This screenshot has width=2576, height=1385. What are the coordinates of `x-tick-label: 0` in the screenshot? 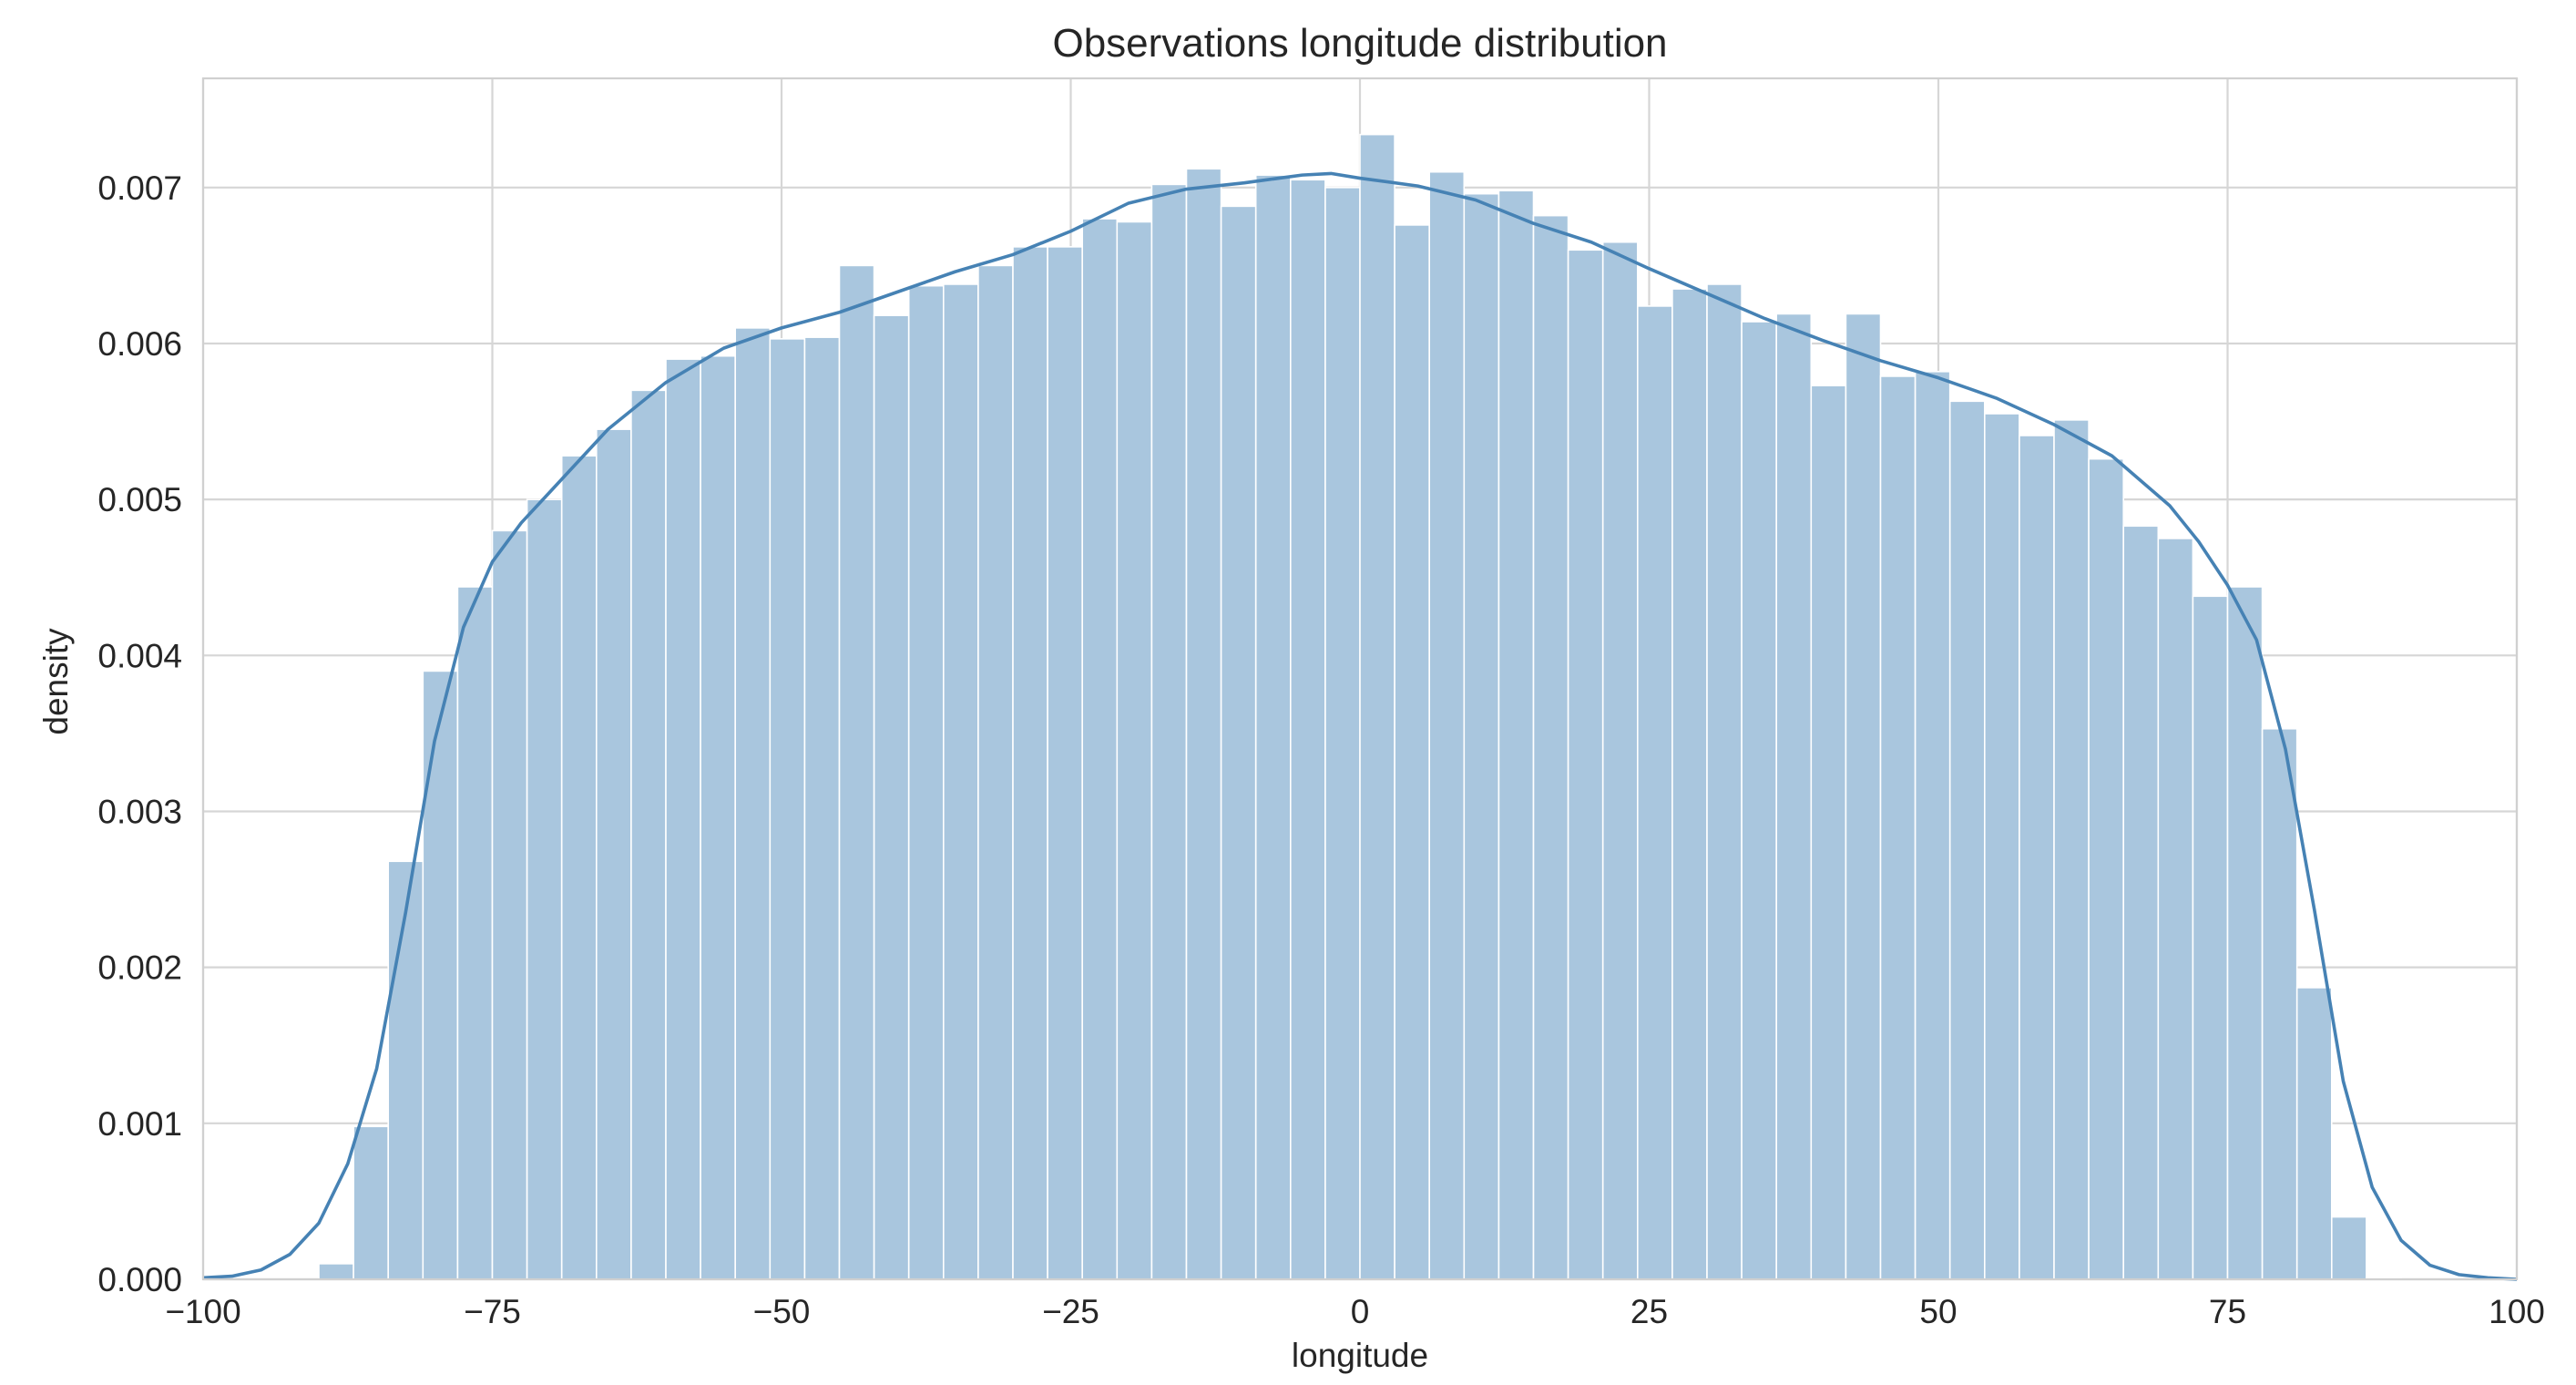 It's located at (1360, 1312).